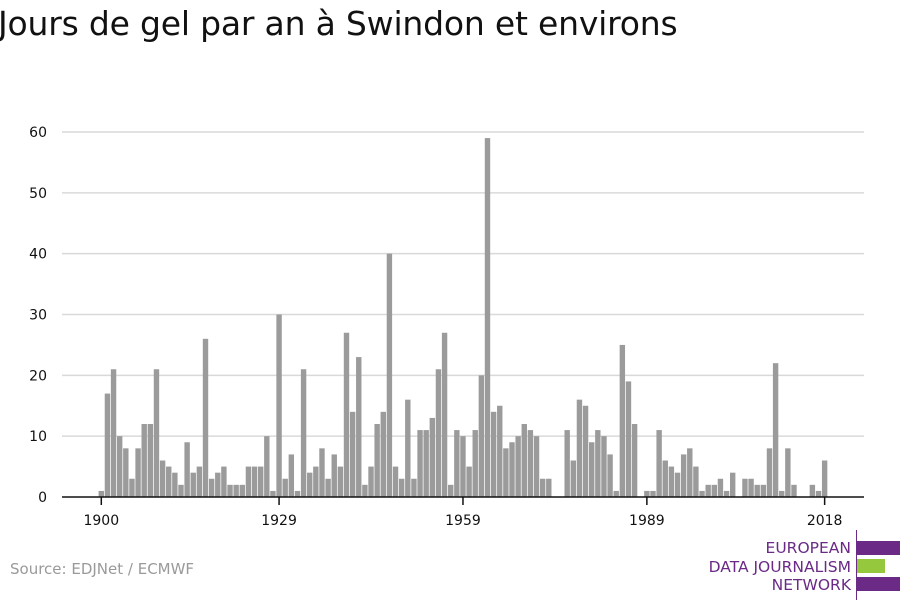 Image resolution: width=900 pixels, height=600 pixels. Describe the element at coordinates (524, 460) in the screenshot. I see `bar-1969` at that location.